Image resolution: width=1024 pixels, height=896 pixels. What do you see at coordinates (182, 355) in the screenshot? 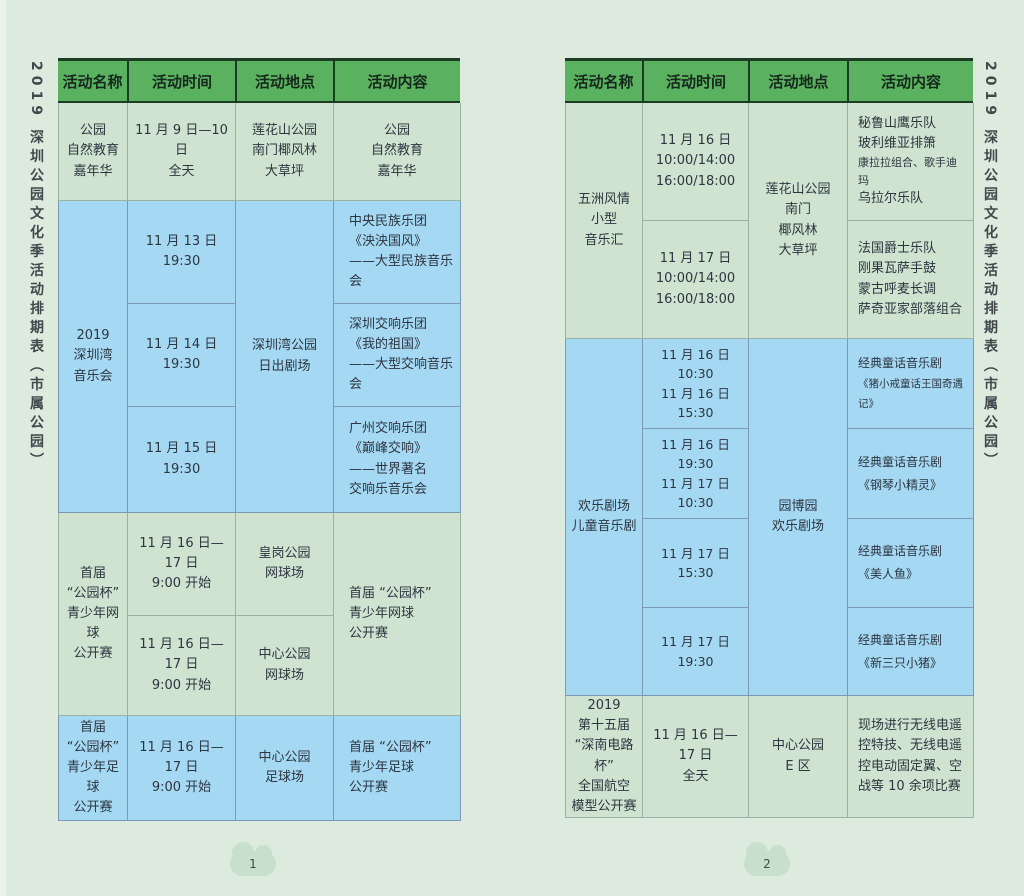
I see `cell-activity-time: 11 月 14 日 19:30` at bounding box center [182, 355].